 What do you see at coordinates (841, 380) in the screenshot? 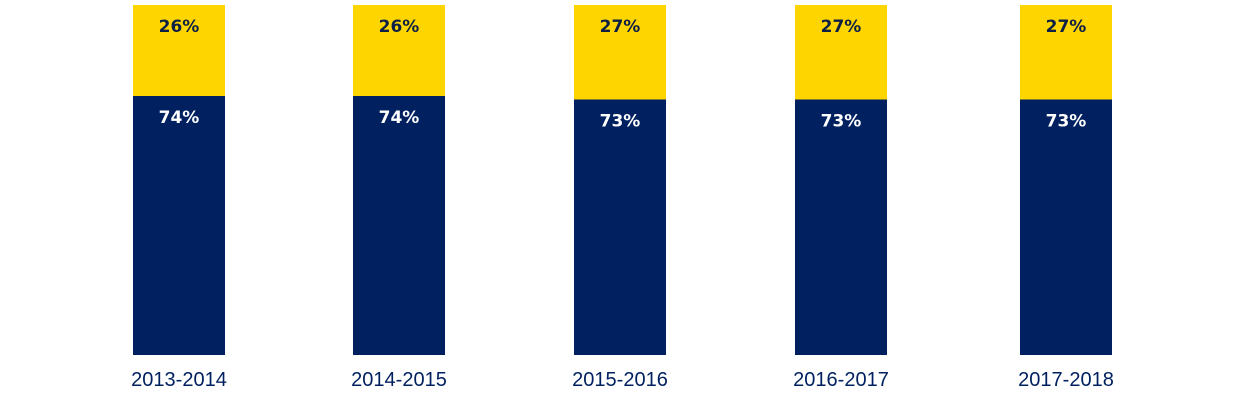
I see `category-label-2016-2017: 2016-2017` at bounding box center [841, 380].